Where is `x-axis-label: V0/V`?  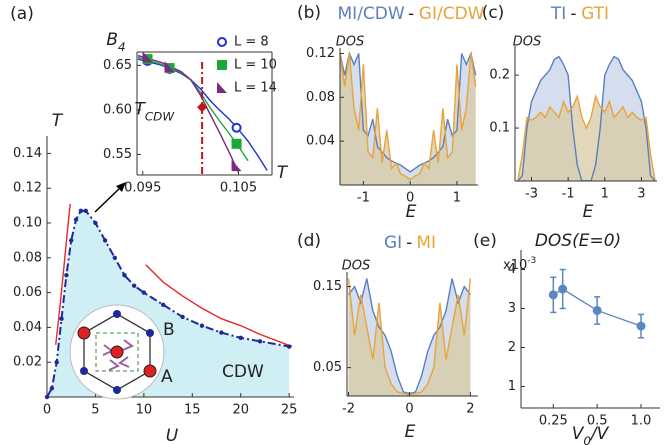
x-axis-label: V0/V is located at coordinates (591, 434).